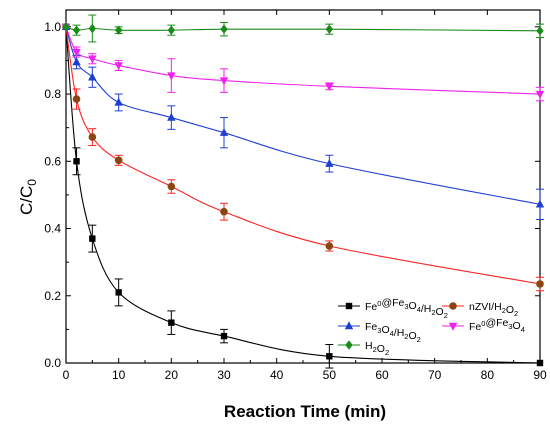 This screenshot has height=431, width=550. I want to click on y-tick-label: 0.4, so click(52, 229).